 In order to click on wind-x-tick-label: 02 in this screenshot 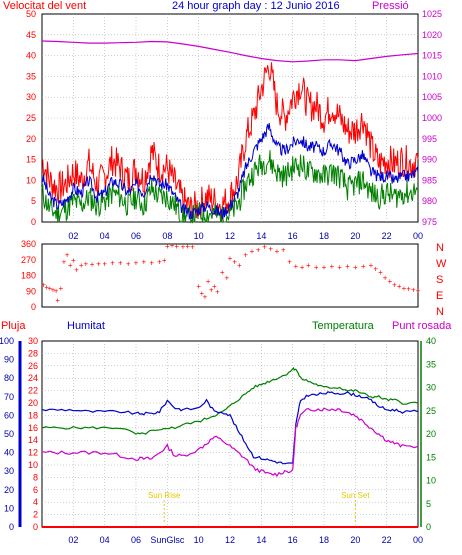, I will do `click(73, 236)`.